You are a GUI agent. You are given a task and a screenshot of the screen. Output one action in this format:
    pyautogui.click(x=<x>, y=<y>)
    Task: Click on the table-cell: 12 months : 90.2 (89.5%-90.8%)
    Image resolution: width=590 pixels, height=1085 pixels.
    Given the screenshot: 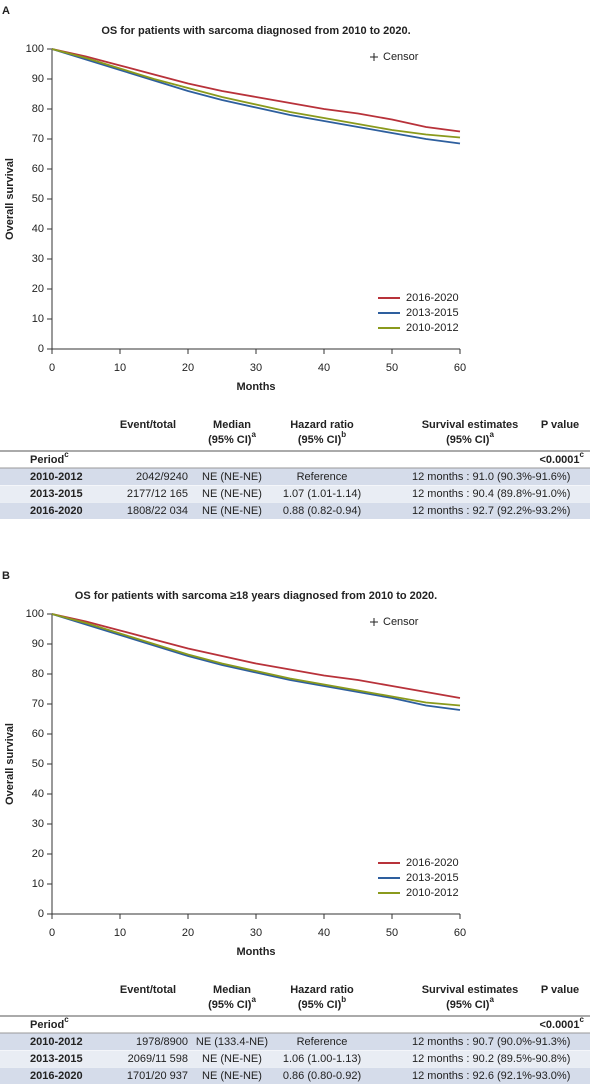 What is the action you would take?
    pyautogui.click(x=491, y=1059)
    